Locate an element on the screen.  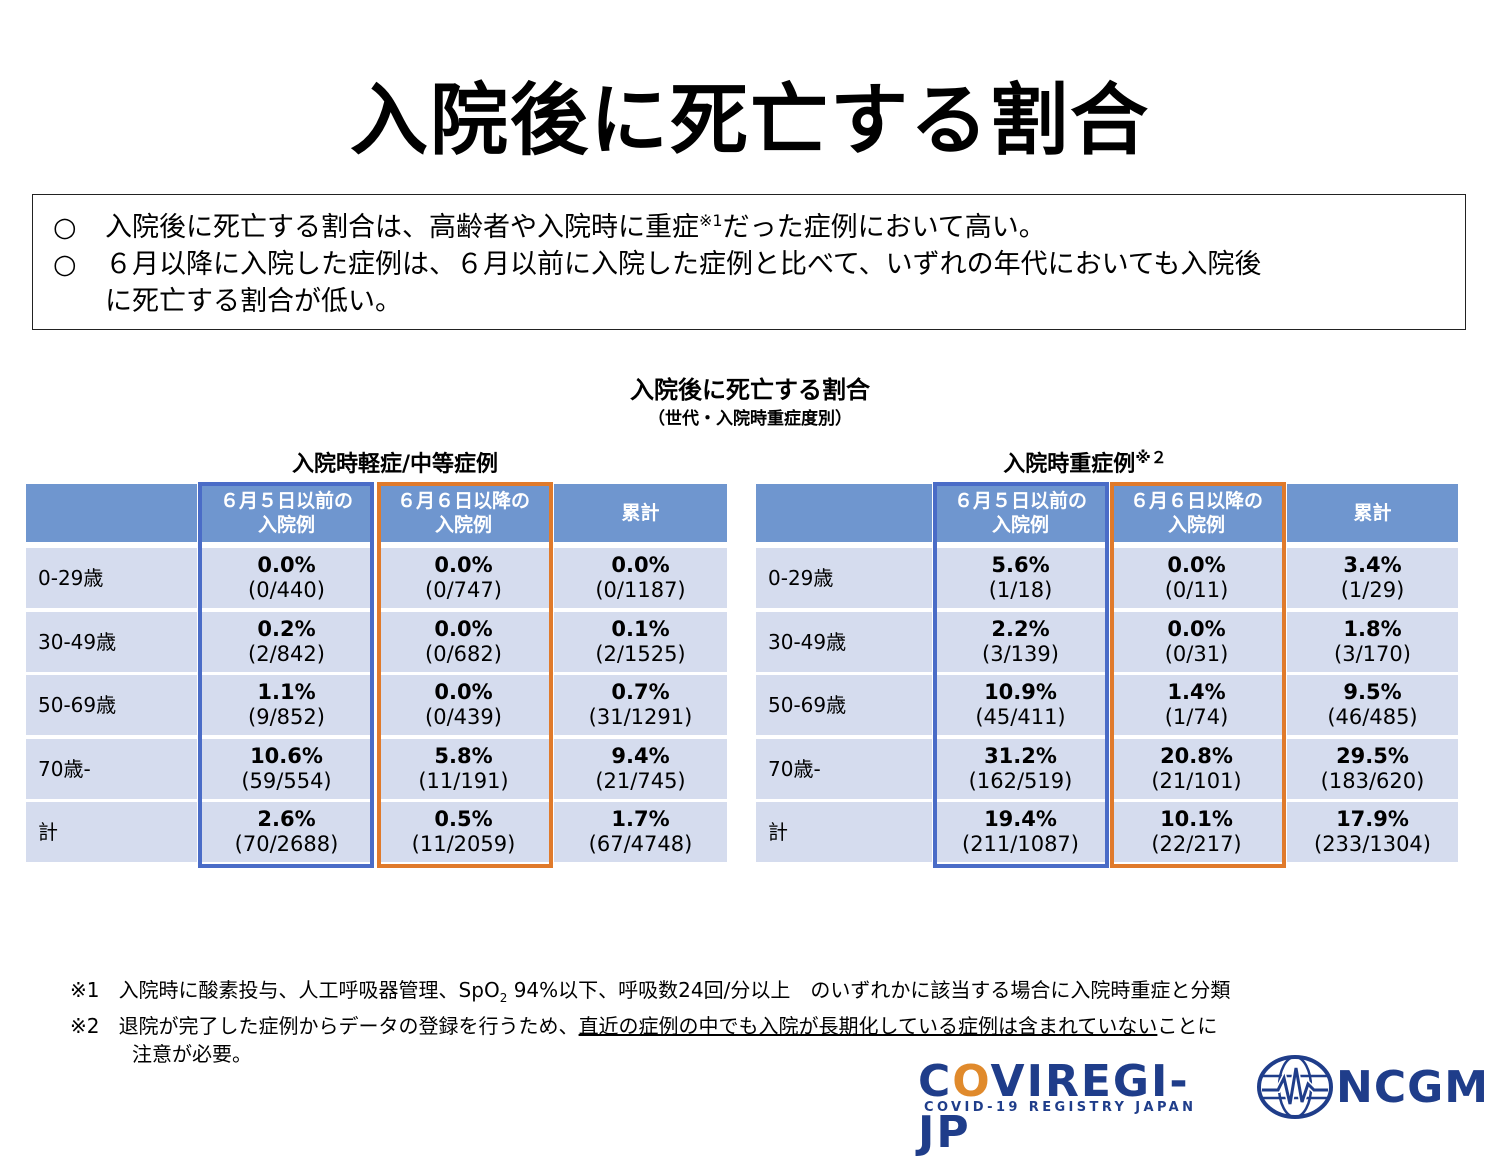
cell-fraction: (1/18) is located at coordinates (1020, 590).